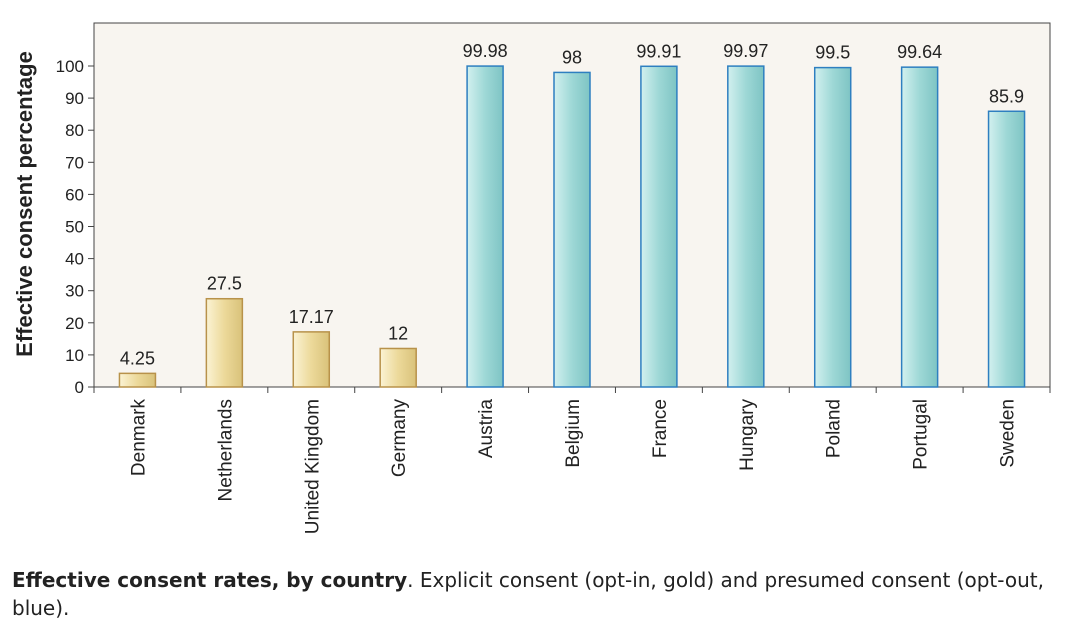 The height and width of the screenshot is (644, 1074). I want to click on data-label: 98, so click(572, 57).